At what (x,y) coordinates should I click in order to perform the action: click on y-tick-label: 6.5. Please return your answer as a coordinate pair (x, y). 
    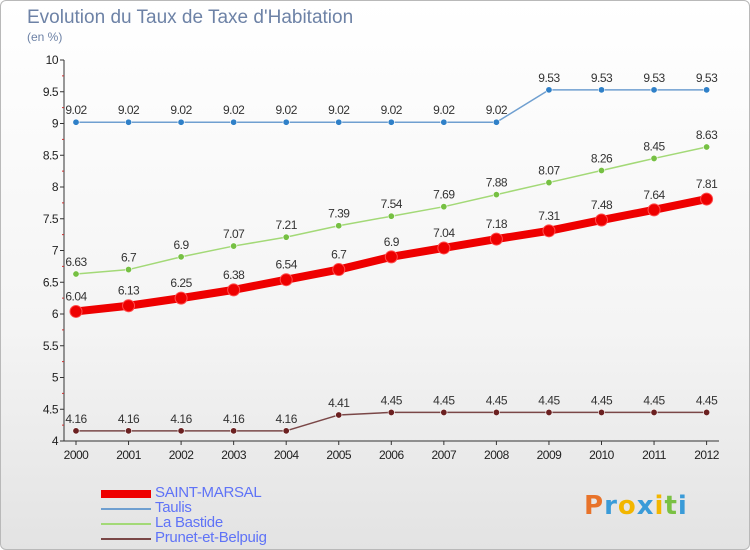
    Looking at the image, I should click on (51, 282).